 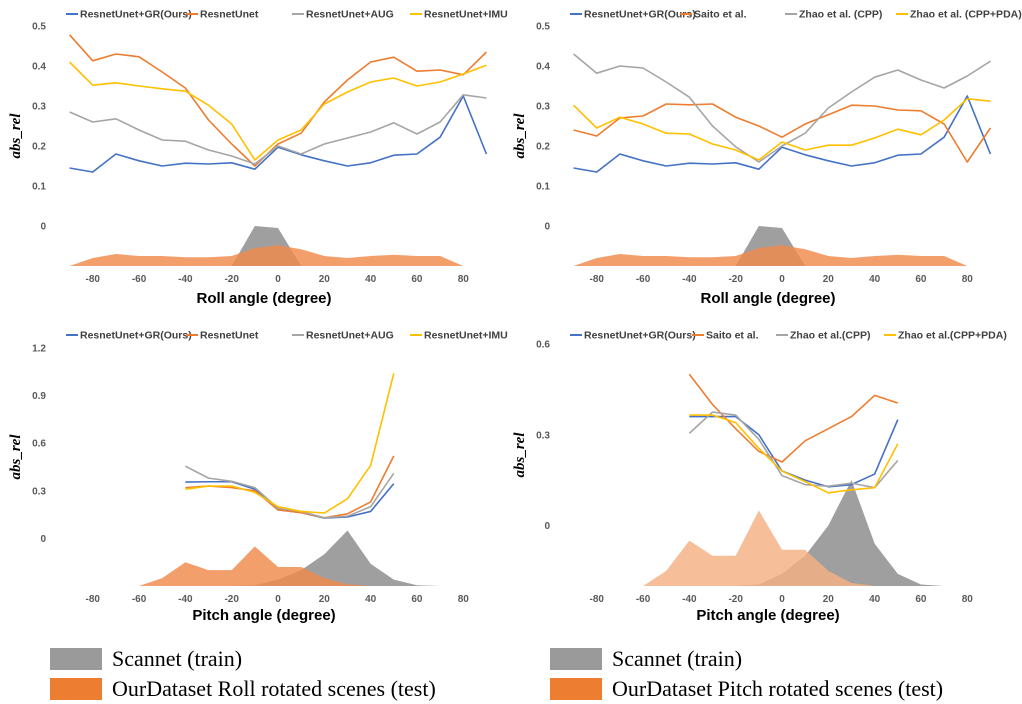 What do you see at coordinates (76, 659) in the screenshot?
I see `scannet-swatch-left` at bounding box center [76, 659].